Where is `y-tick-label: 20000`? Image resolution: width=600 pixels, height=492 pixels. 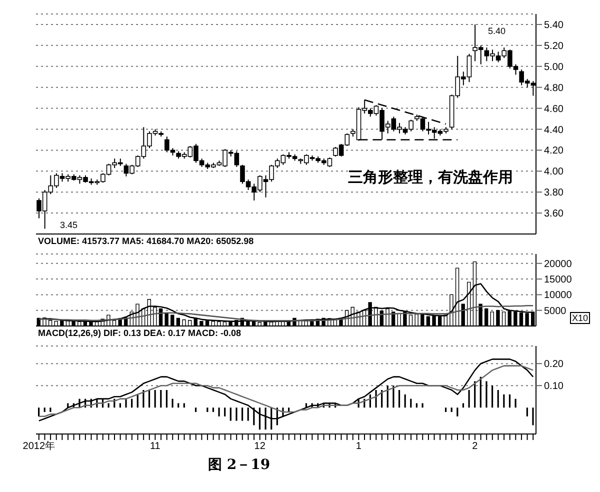 y-tick-label: 20000 is located at coordinates (558, 264).